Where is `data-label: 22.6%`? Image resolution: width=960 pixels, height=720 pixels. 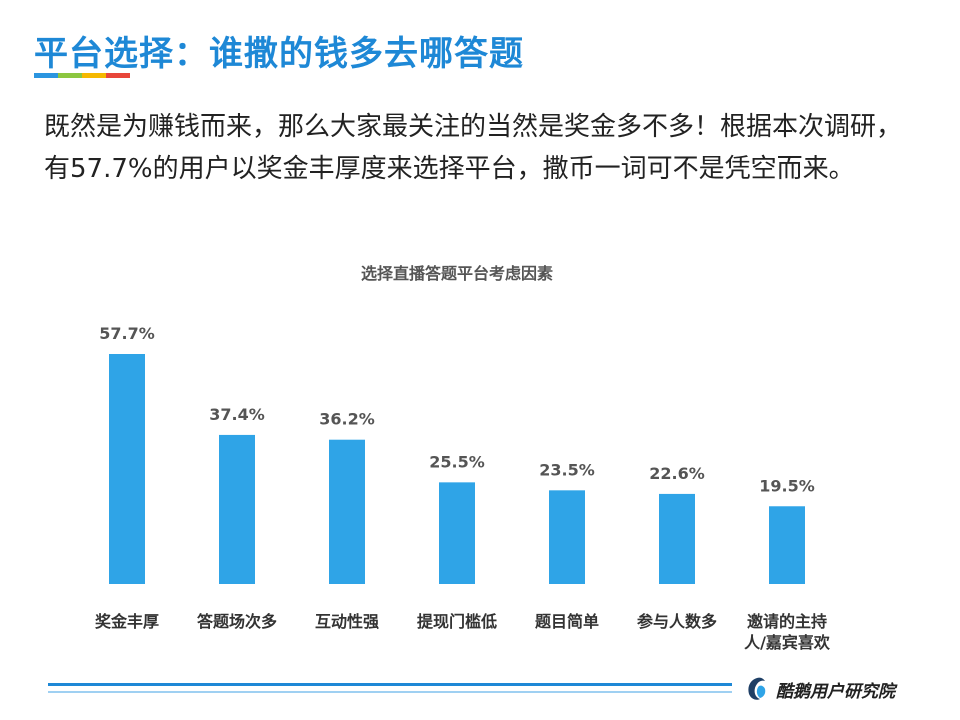 data-label: 22.6% is located at coordinates (677, 473).